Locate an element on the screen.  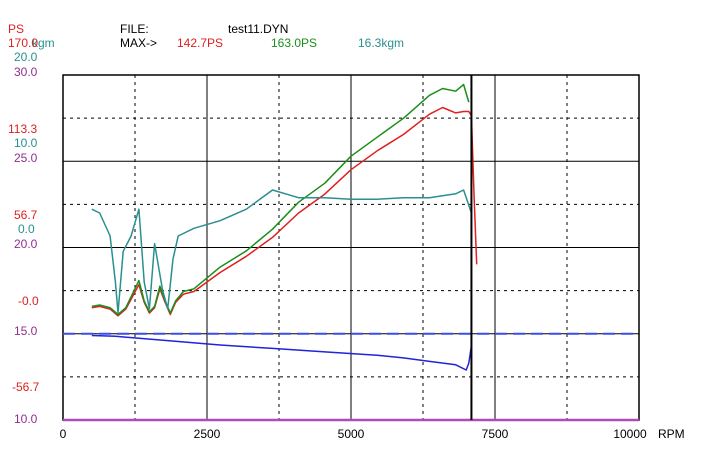
y-label-ps: -0.0 is located at coordinates (28, 301).